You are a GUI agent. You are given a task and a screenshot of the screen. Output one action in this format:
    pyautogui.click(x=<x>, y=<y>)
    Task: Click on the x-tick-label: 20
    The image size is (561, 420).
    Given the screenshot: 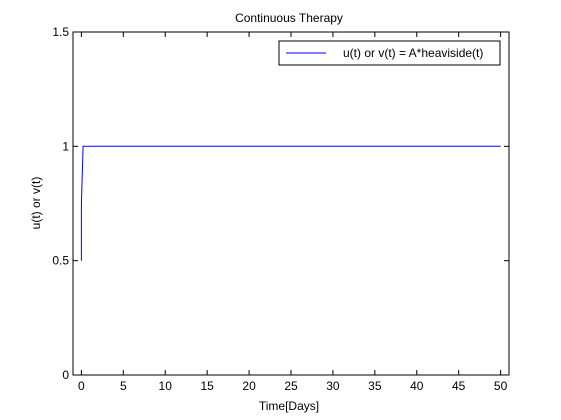 What is the action you would take?
    pyautogui.click(x=249, y=386)
    